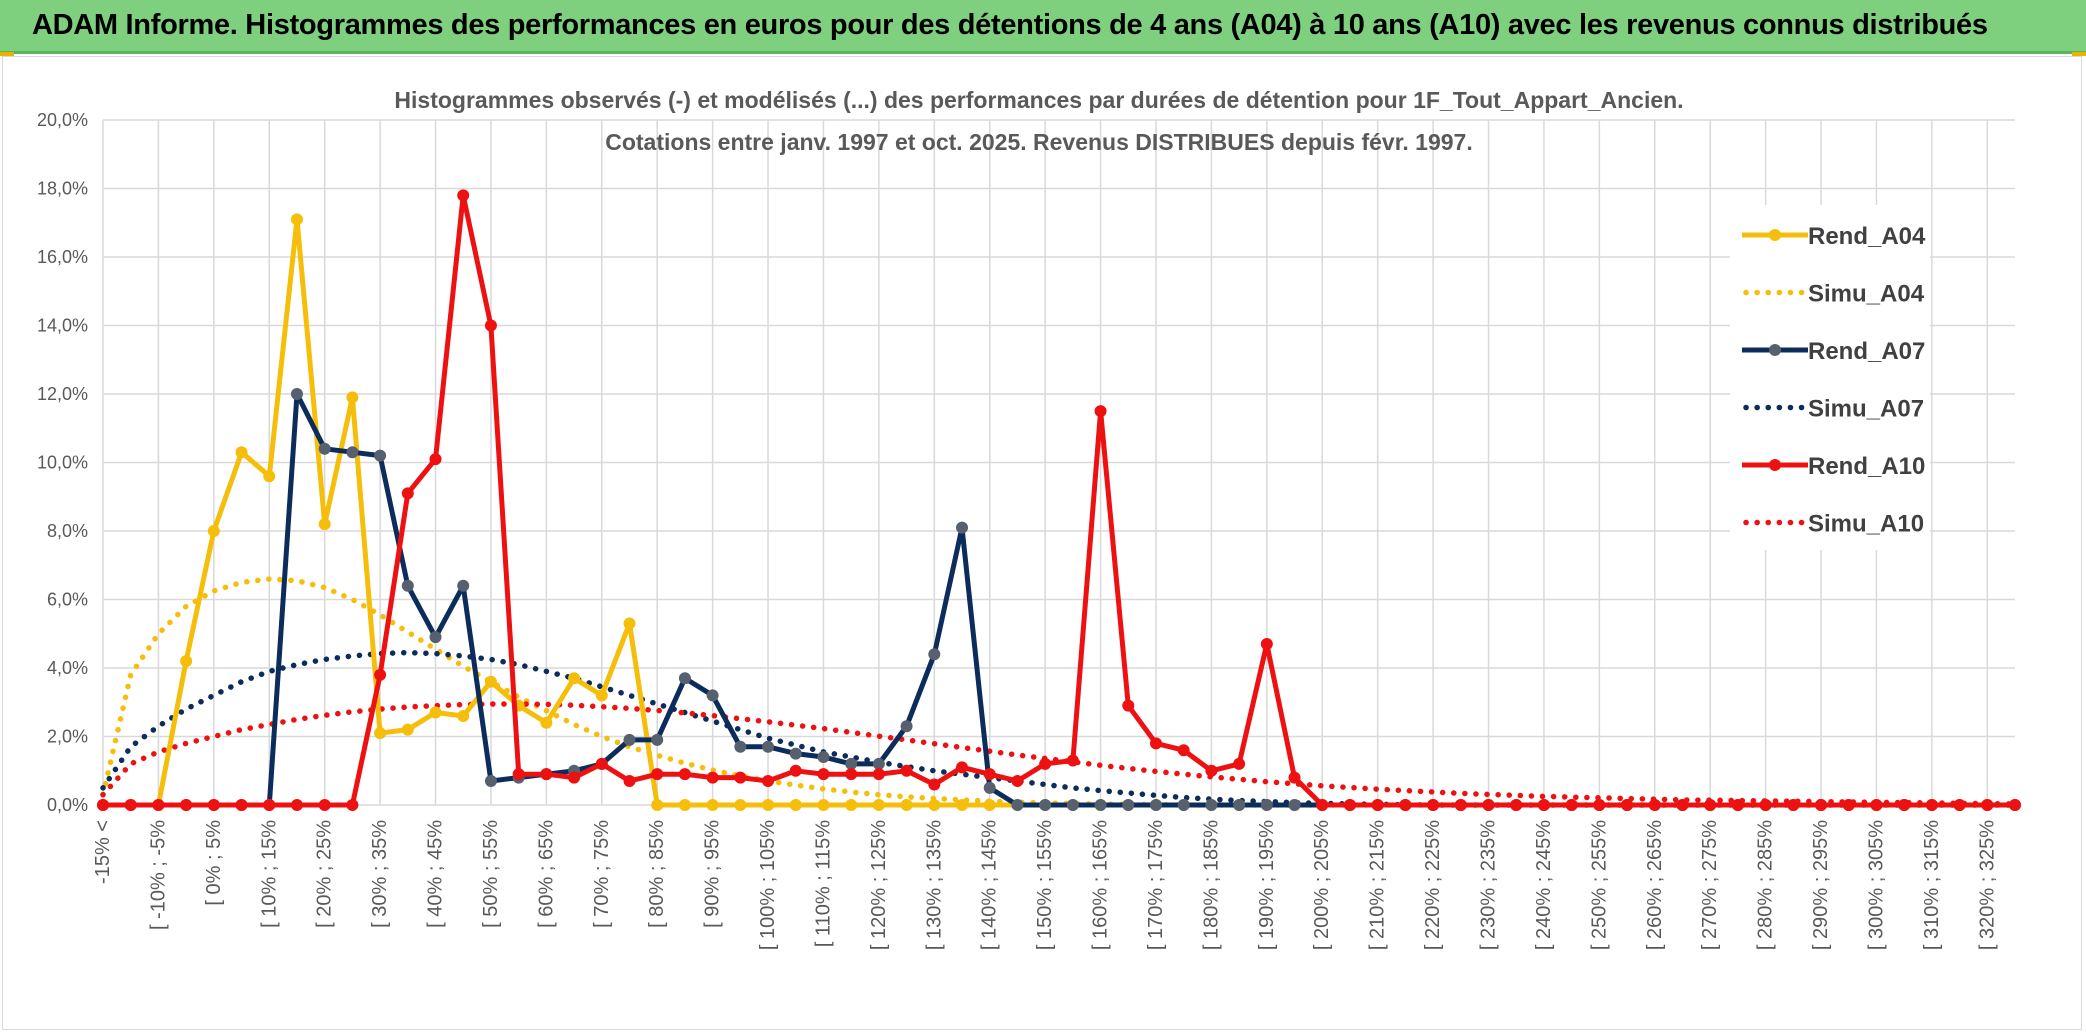  Describe the element at coordinates (934, 885) in the screenshot. I see `x-tick-label: [ 130% ; 135%` at that location.